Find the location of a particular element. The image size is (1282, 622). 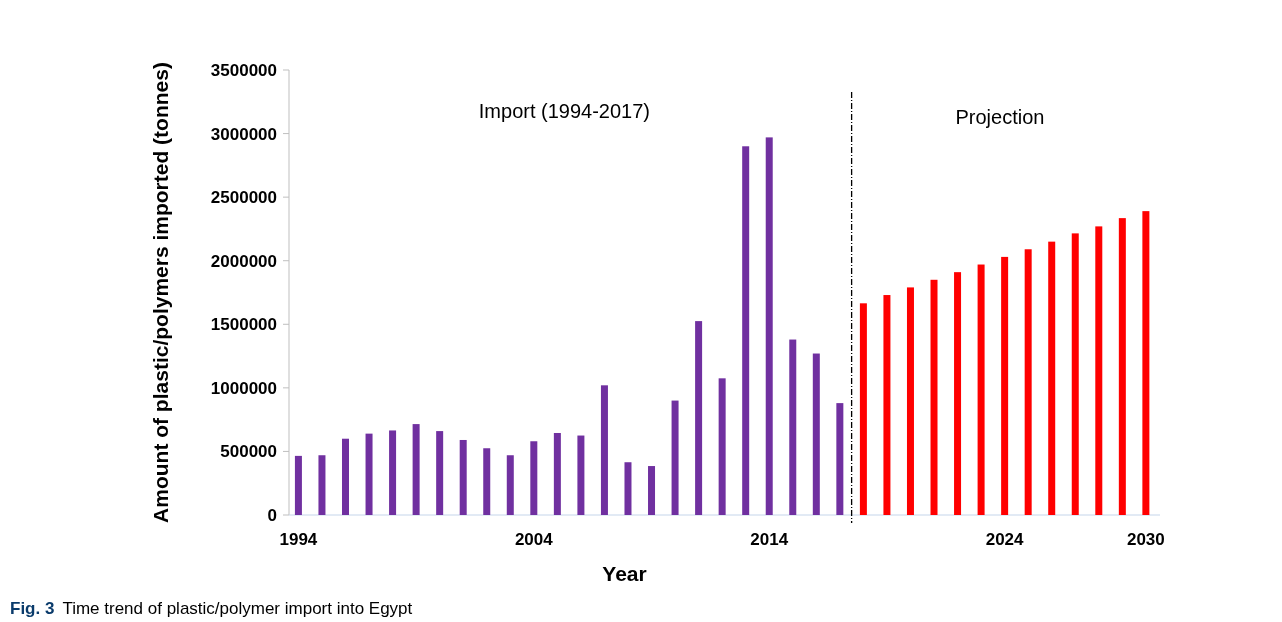

caption: Fig. 3 is located at coordinates (32, 608).